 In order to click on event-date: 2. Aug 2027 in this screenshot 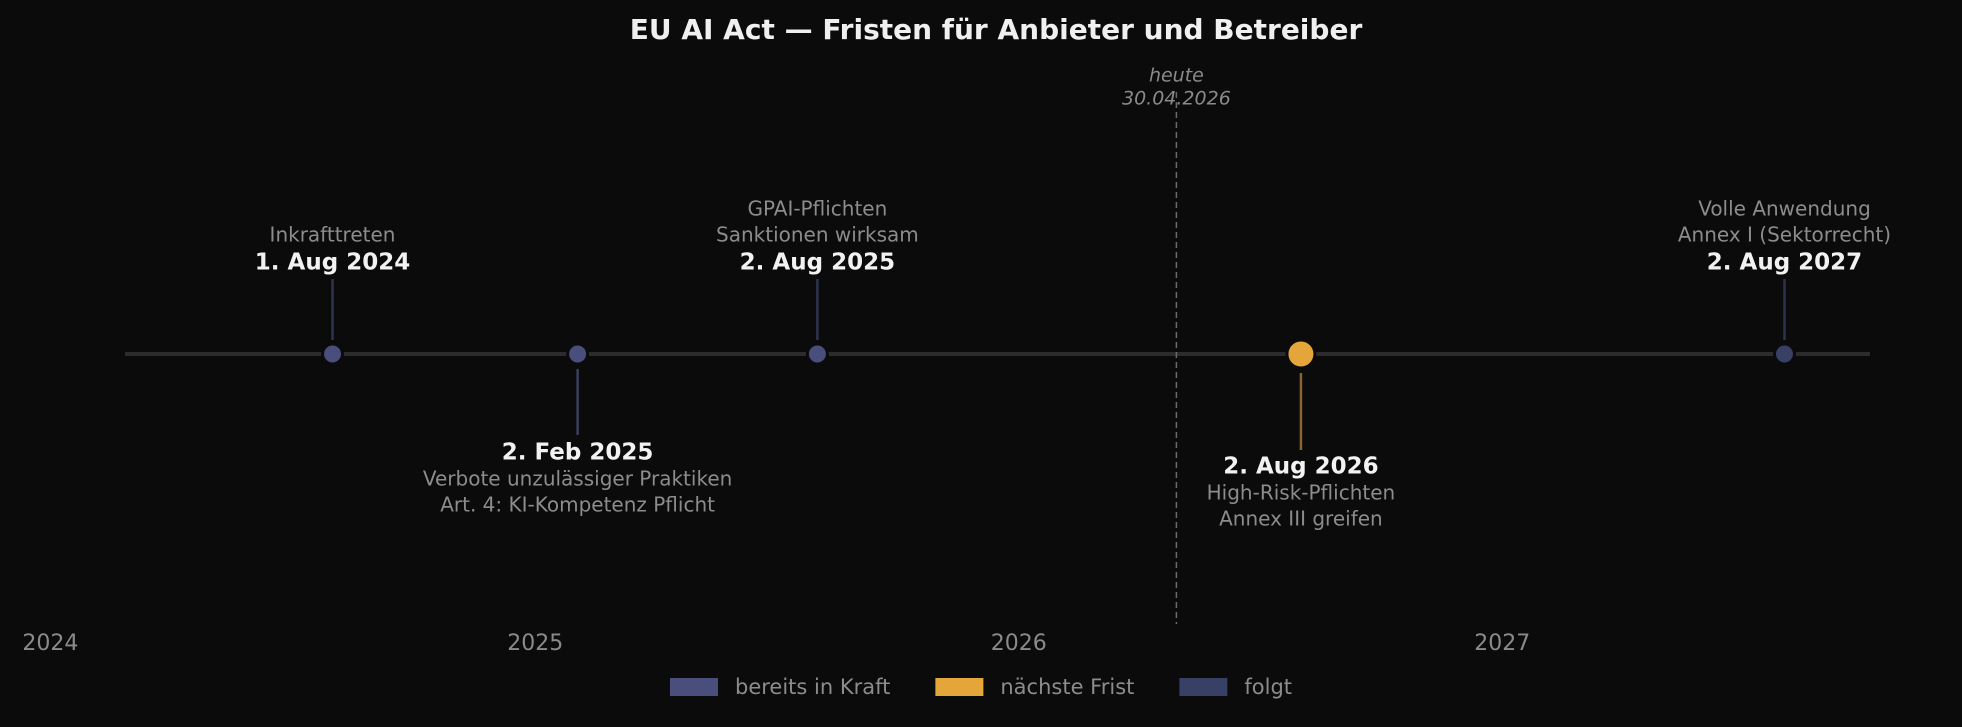, I will do `click(1784, 263)`.